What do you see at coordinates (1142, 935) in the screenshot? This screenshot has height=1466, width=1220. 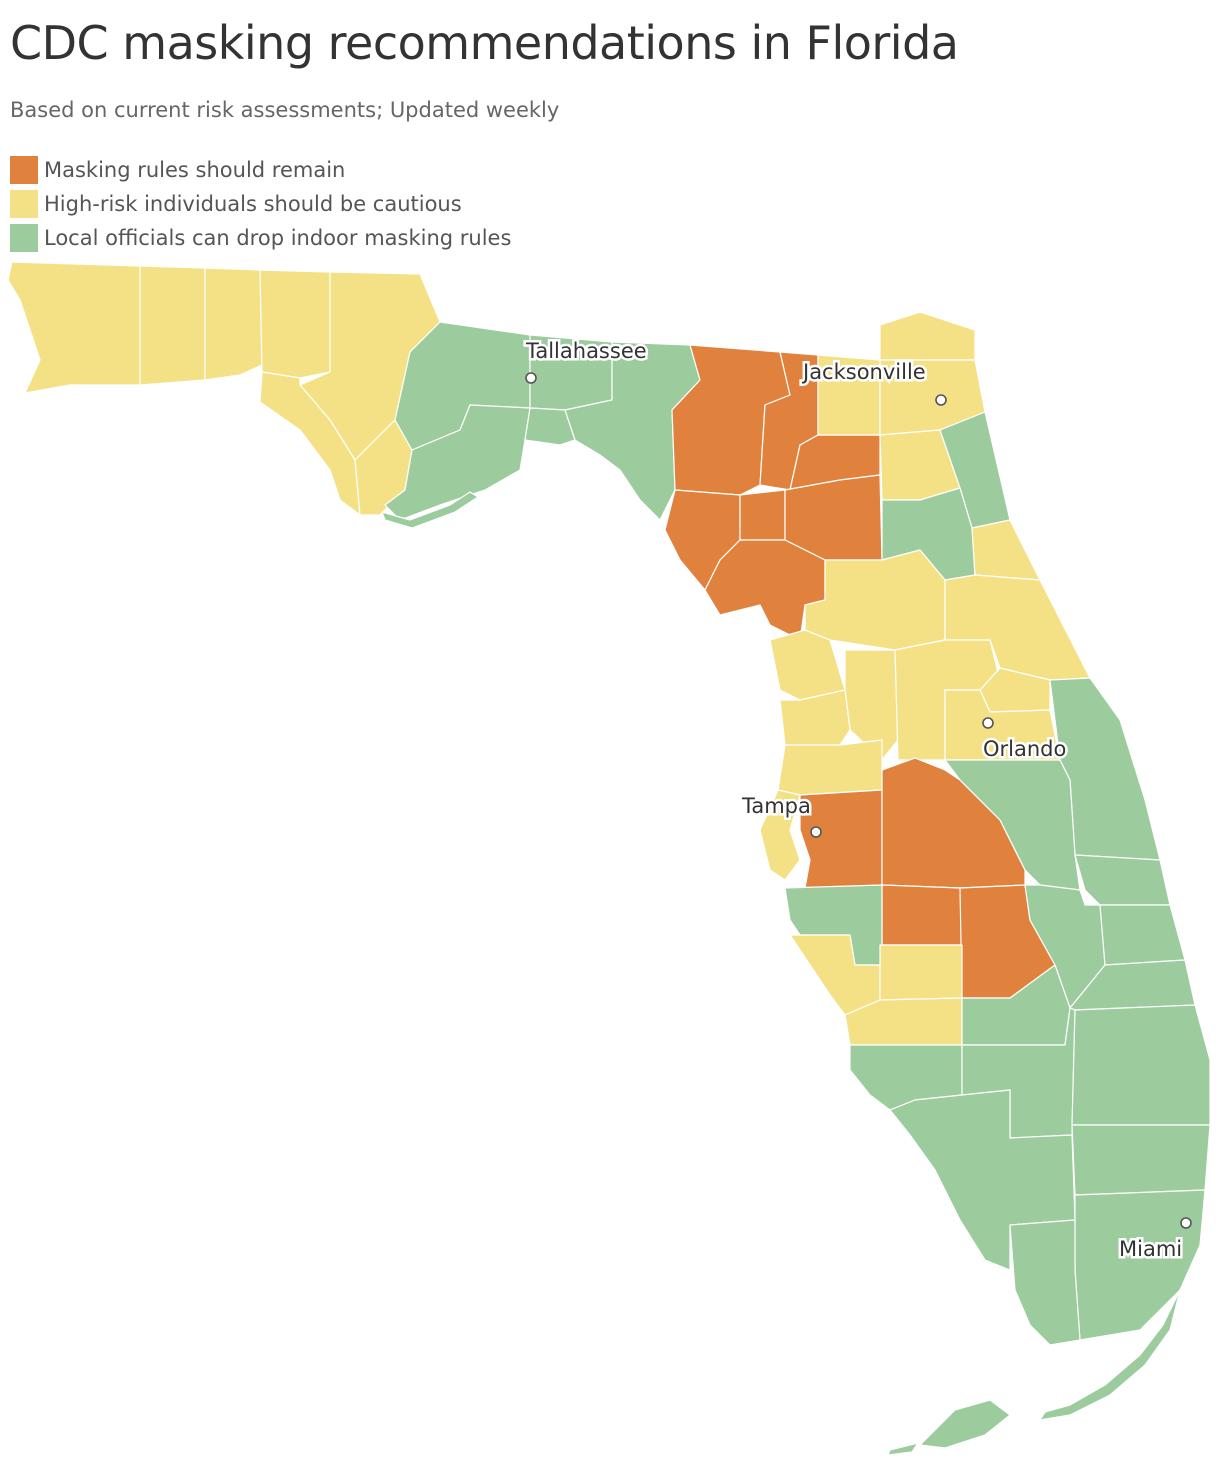 I see `county-st-lucie` at bounding box center [1142, 935].